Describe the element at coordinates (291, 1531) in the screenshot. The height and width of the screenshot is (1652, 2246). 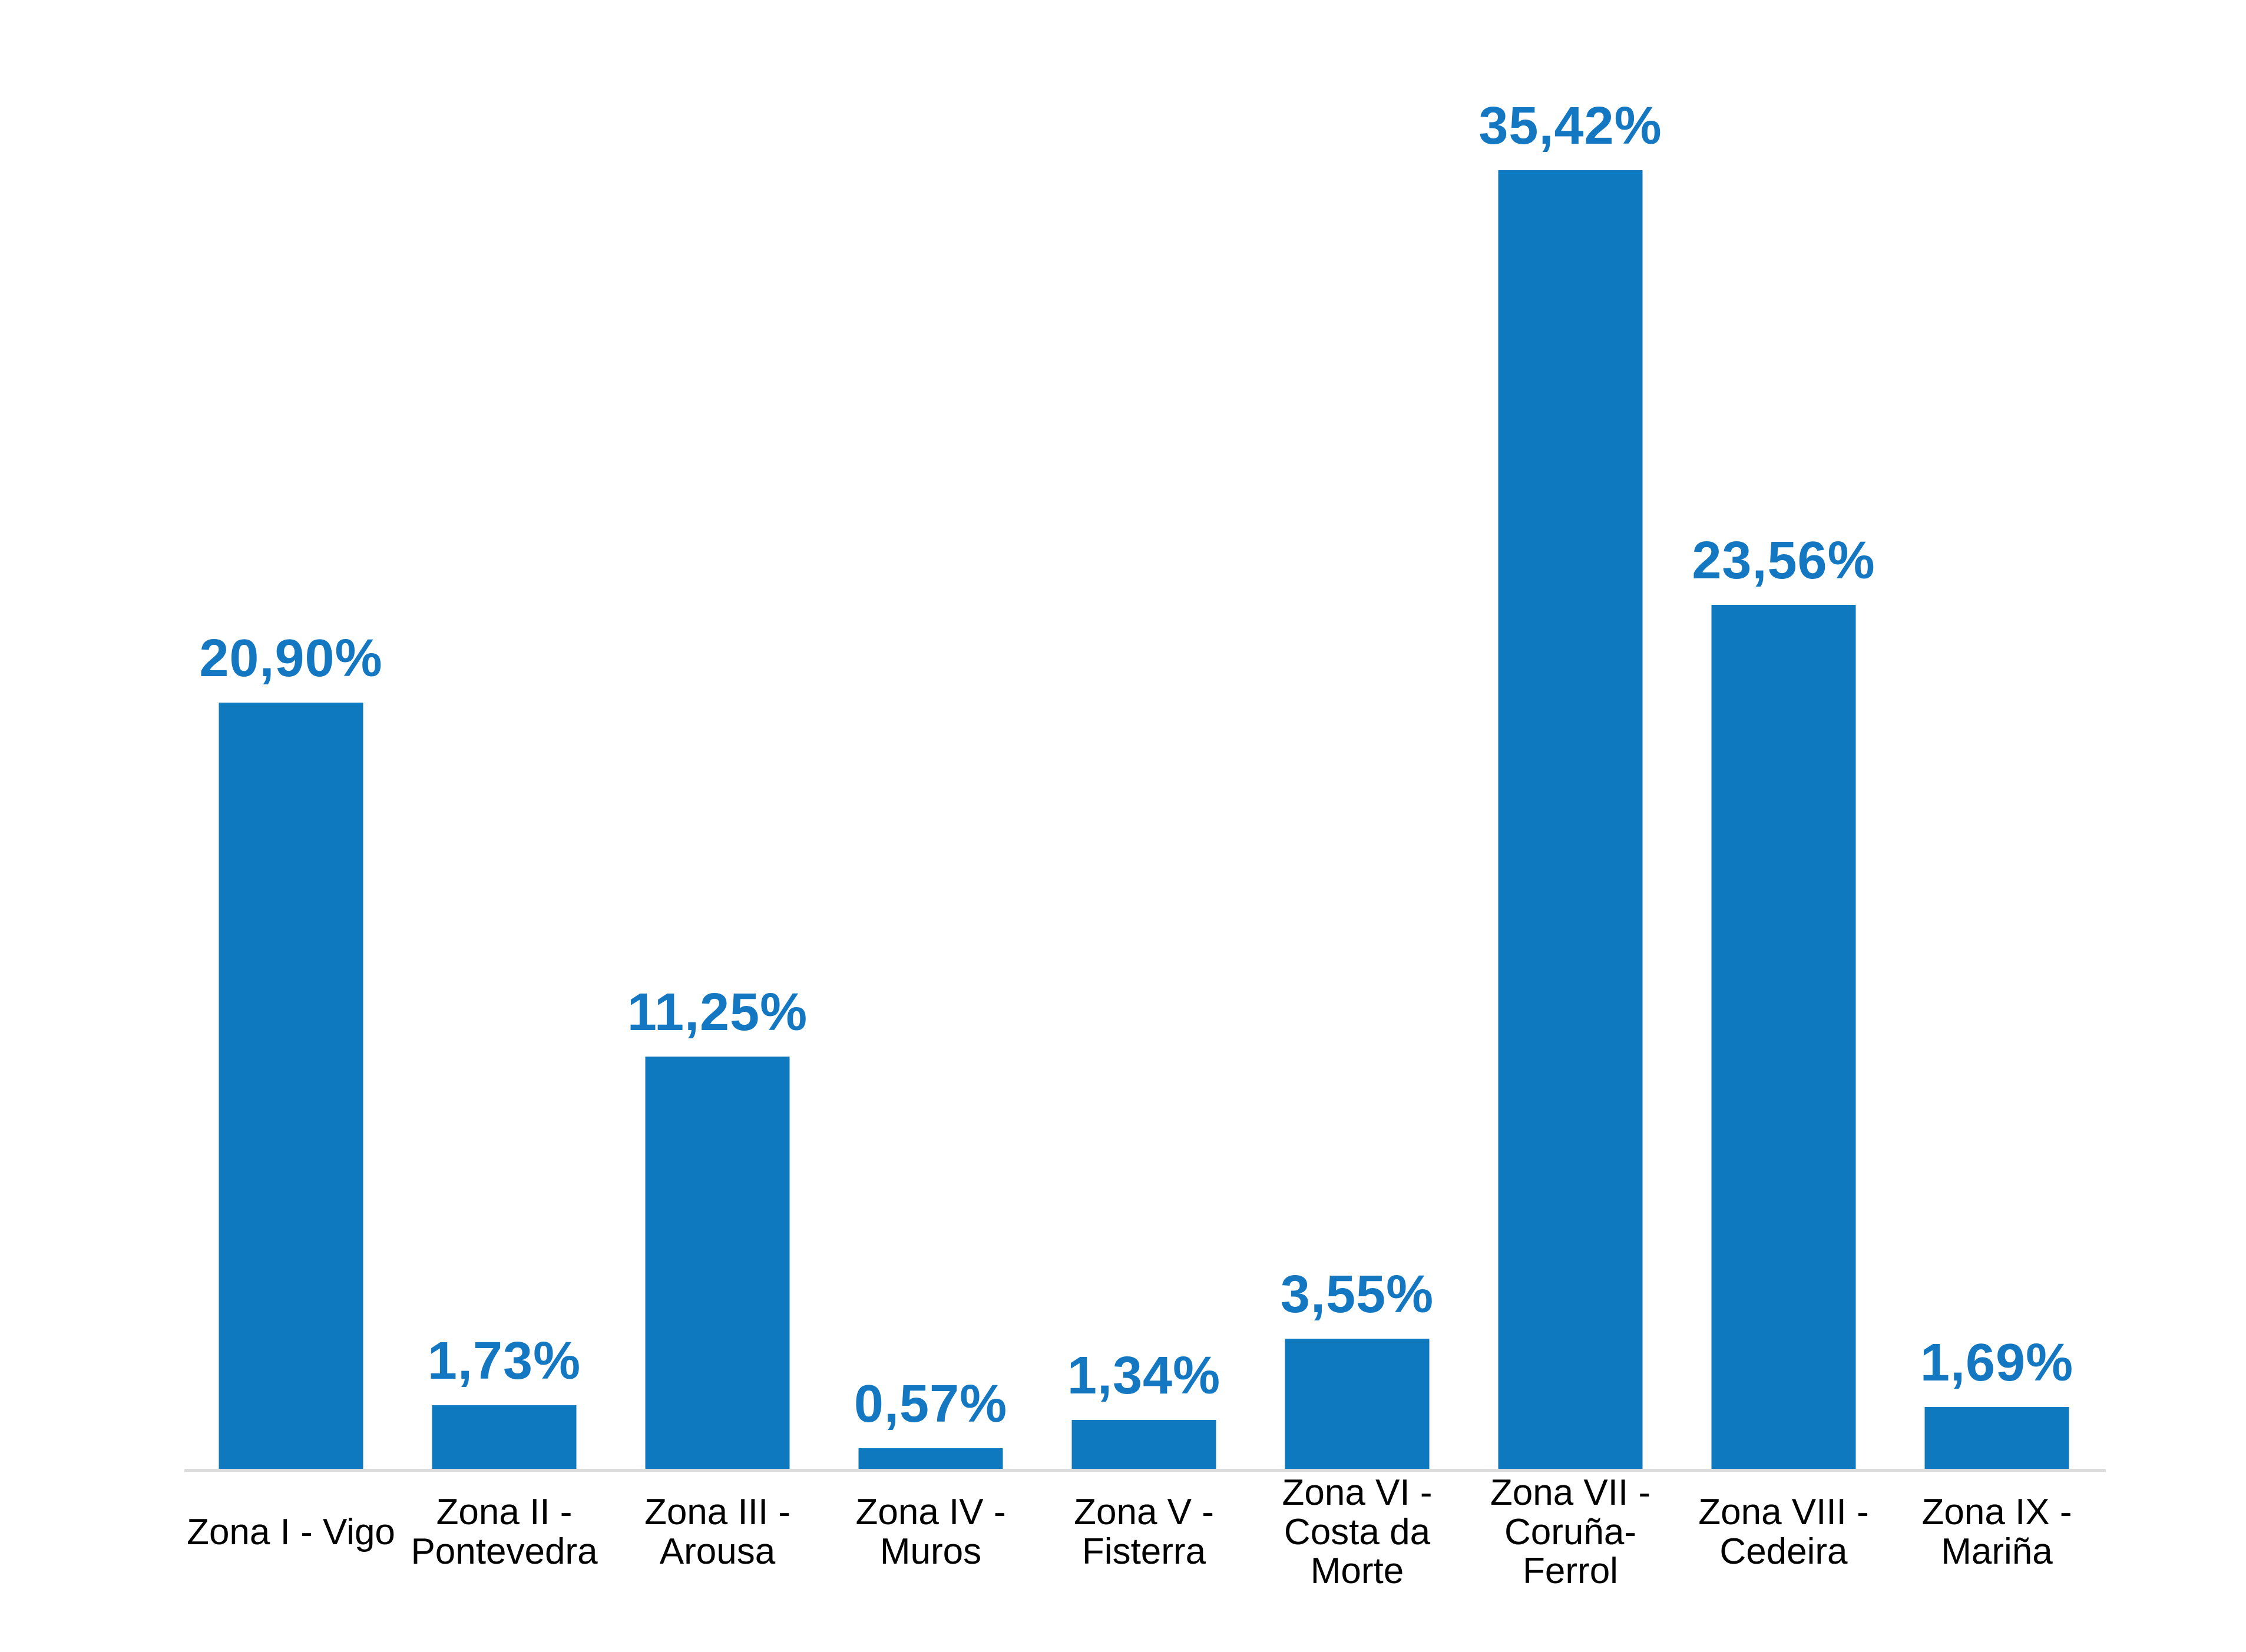
I see `category-label: Zona I - Vigo` at that location.